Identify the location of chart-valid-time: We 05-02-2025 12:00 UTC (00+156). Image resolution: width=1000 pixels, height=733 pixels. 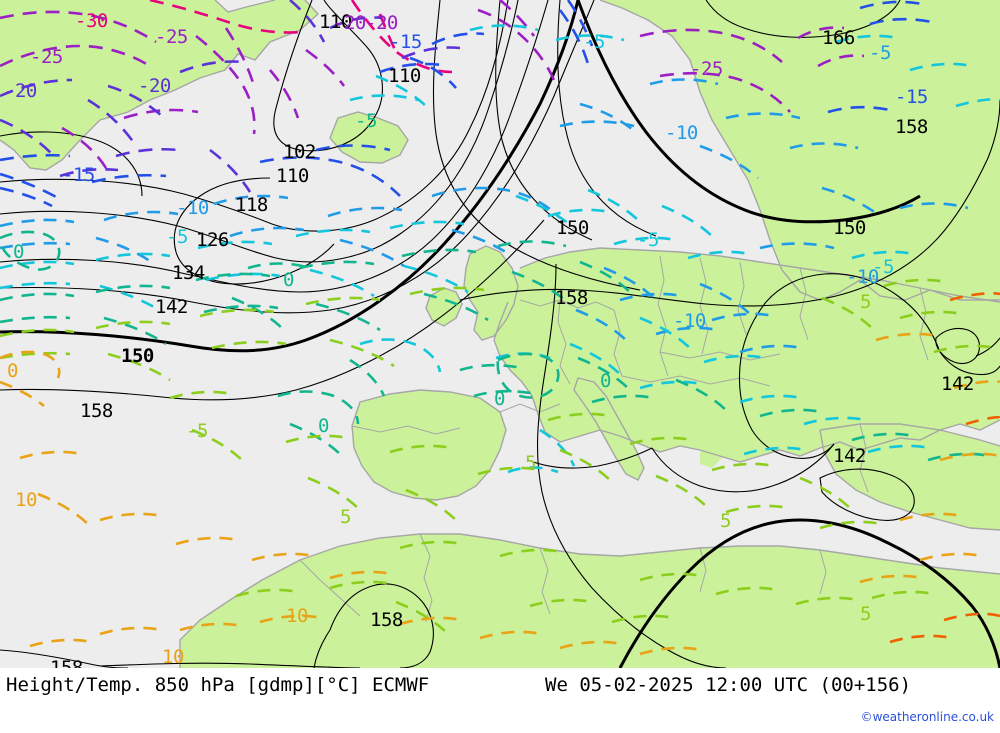
(728, 685).